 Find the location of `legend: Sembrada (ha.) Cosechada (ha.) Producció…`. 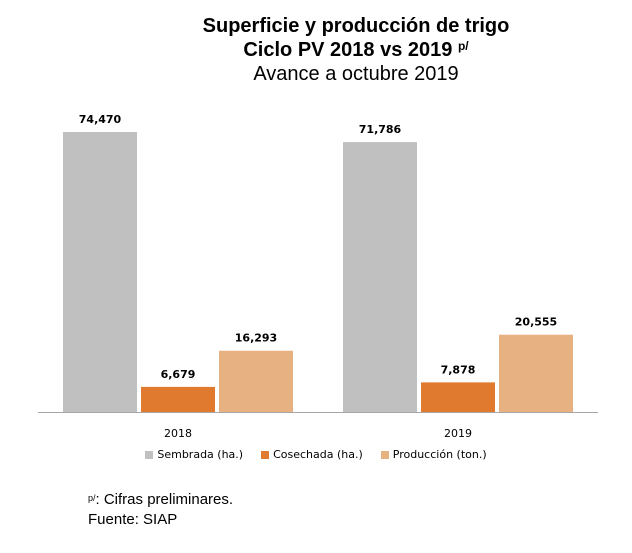

legend: Sembrada (ha.) Cosechada (ha.) Producció… is located at coordinates (316, 454).